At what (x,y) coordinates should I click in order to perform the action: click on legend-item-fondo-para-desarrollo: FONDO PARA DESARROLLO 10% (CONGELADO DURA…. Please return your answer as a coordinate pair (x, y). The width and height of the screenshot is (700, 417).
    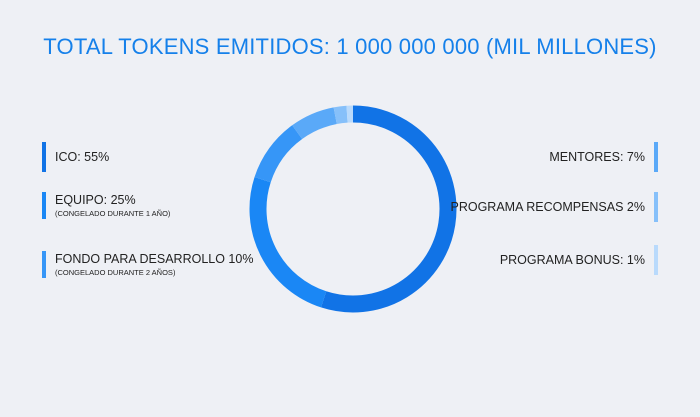
    Looking at the image, I should click on (147, 264).